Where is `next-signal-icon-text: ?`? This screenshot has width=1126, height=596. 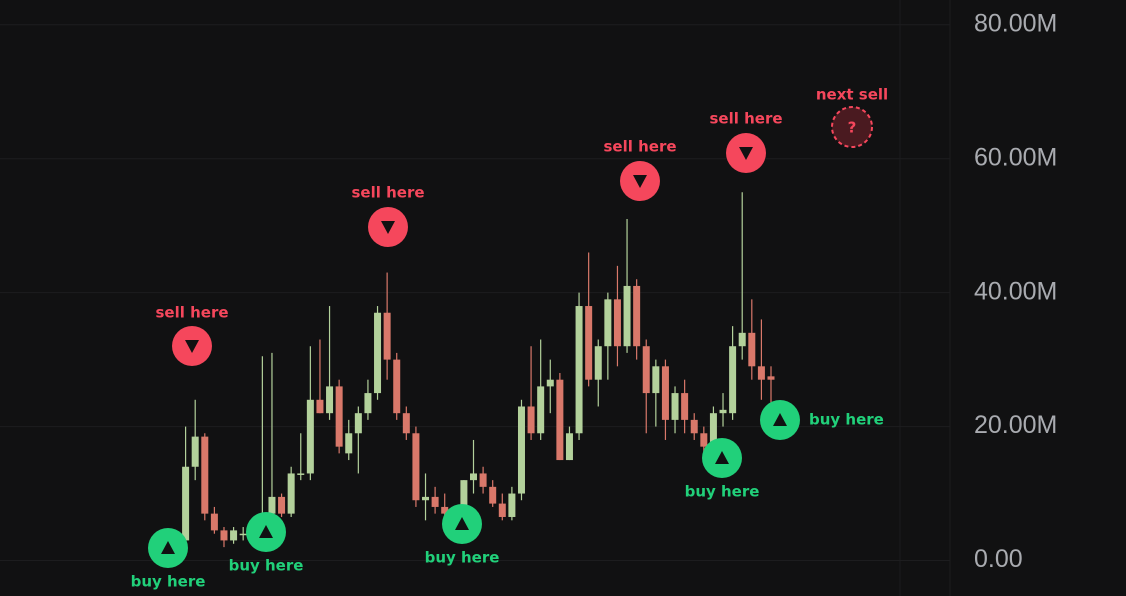
next-signal-icon-text: ? is located at coordinates (852, 128).